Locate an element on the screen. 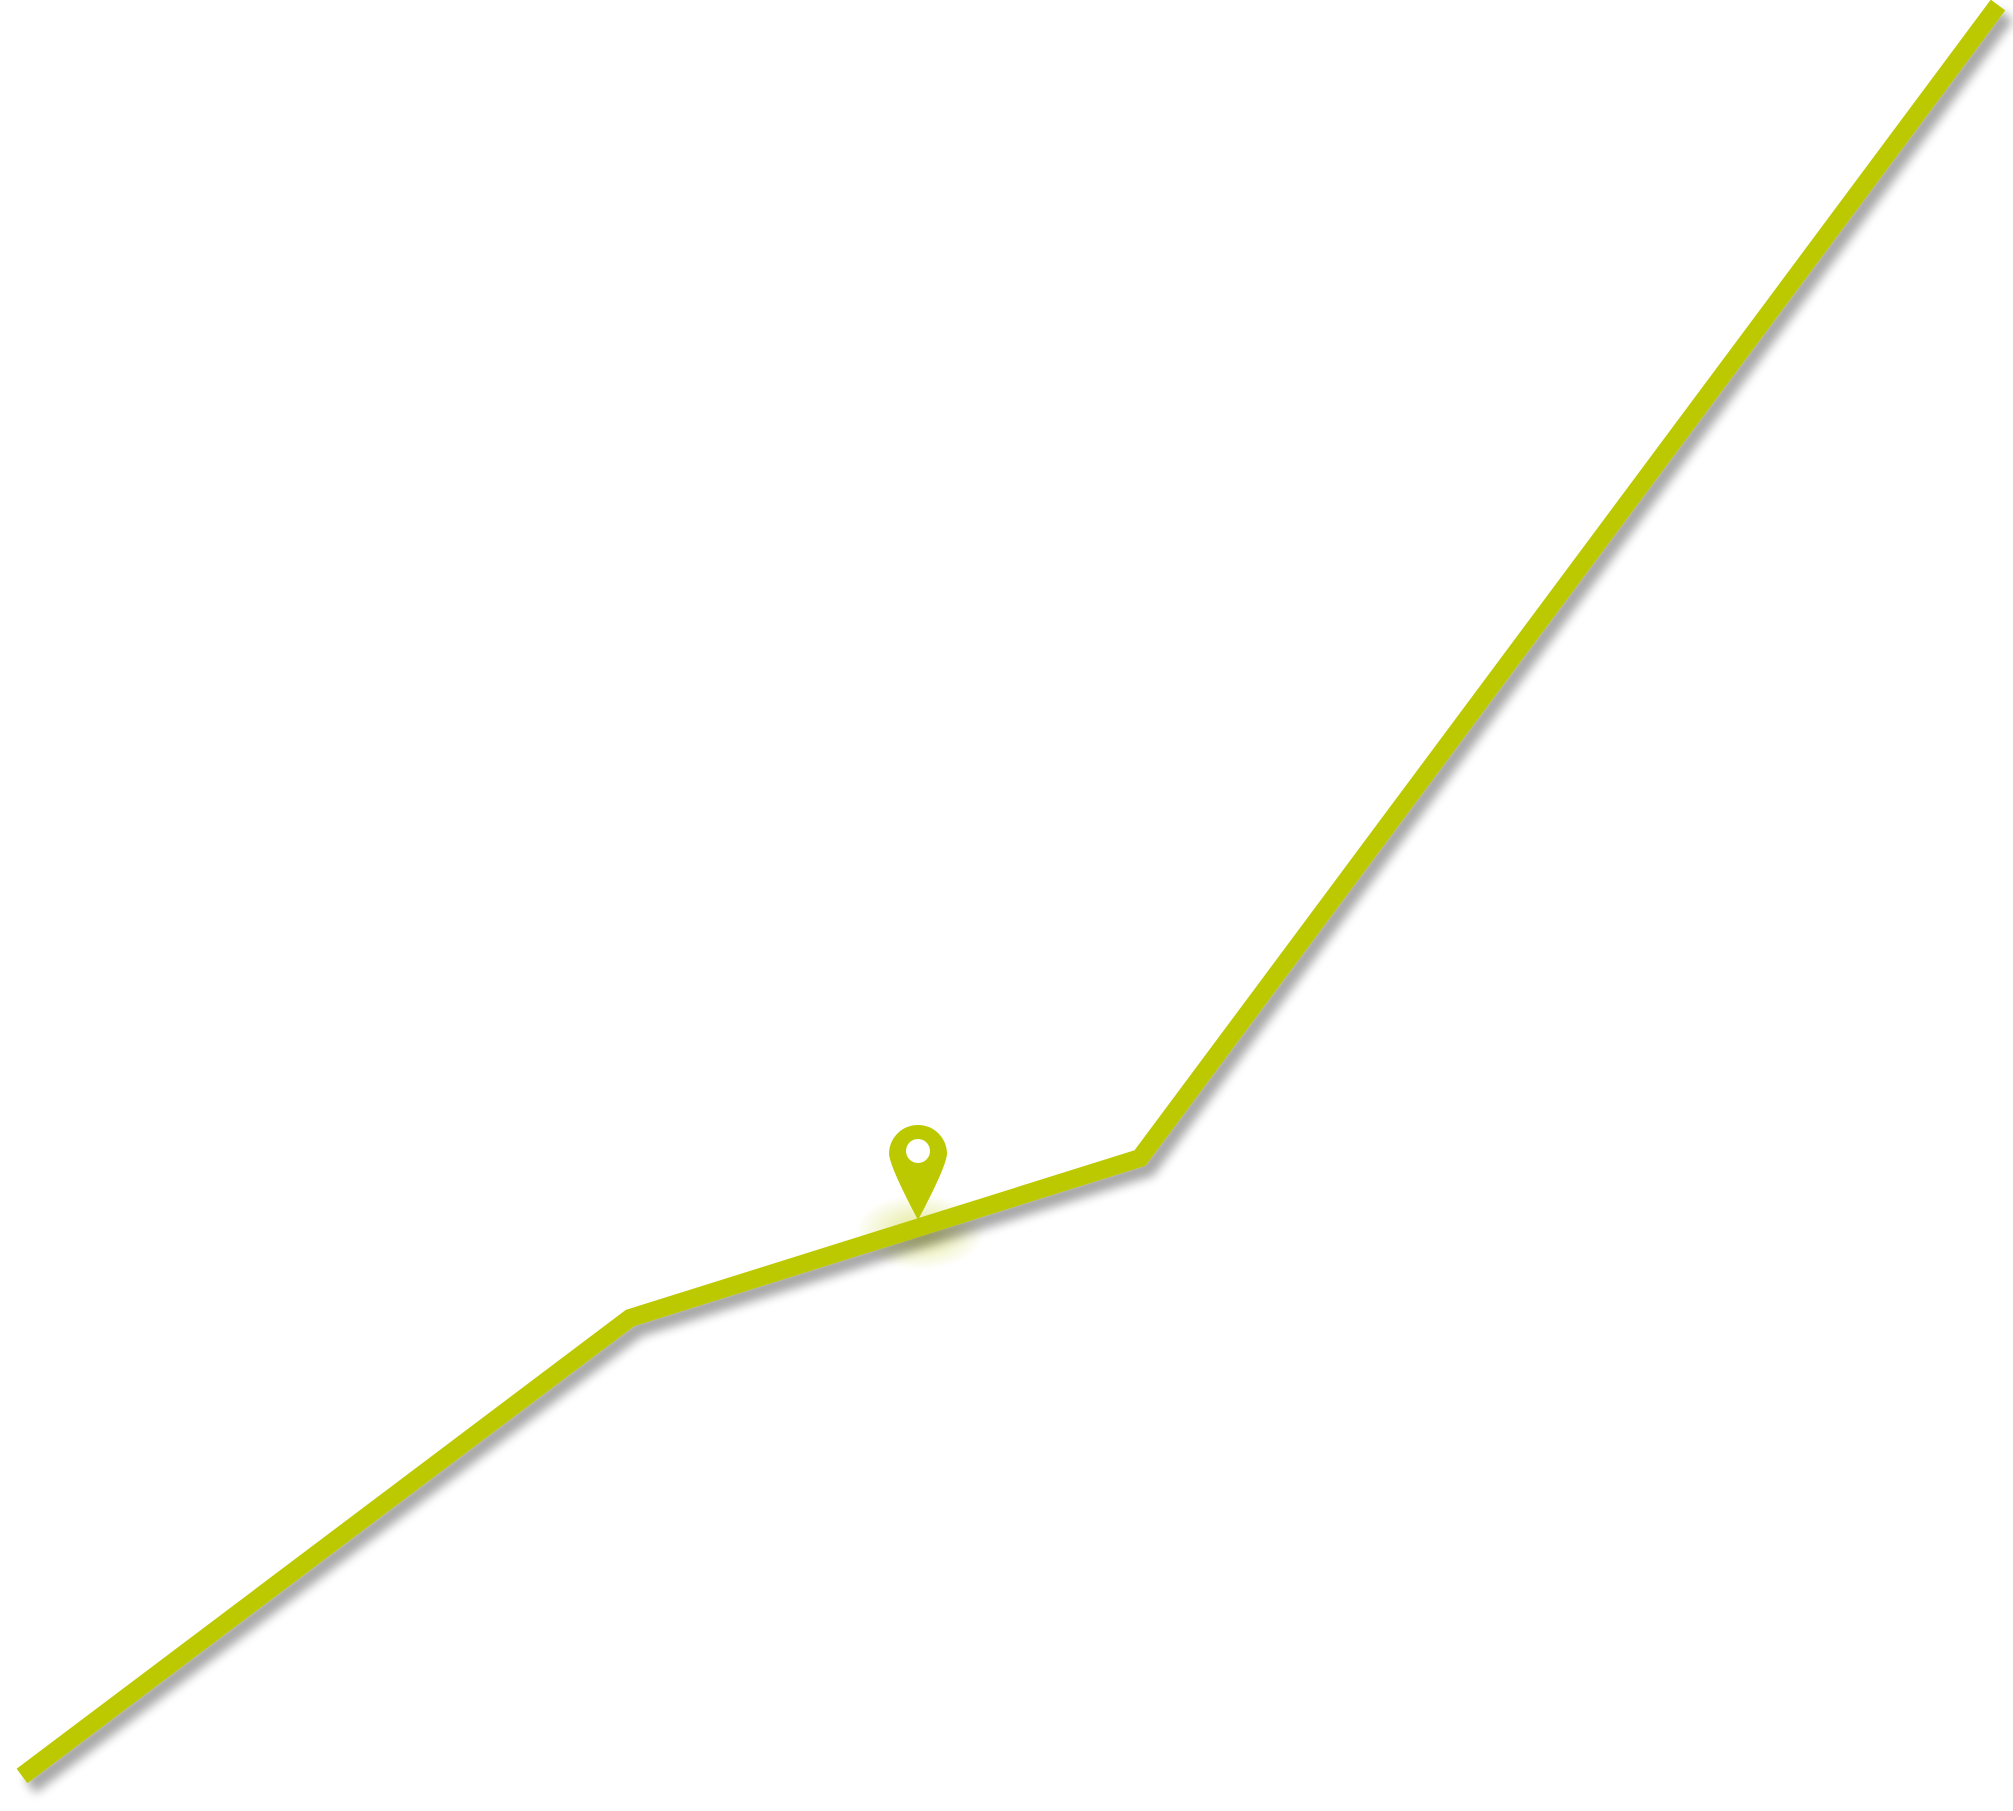 This screenshot has width=2013, height=1811. map-pin-hole is located at coordinates (918, 1151).